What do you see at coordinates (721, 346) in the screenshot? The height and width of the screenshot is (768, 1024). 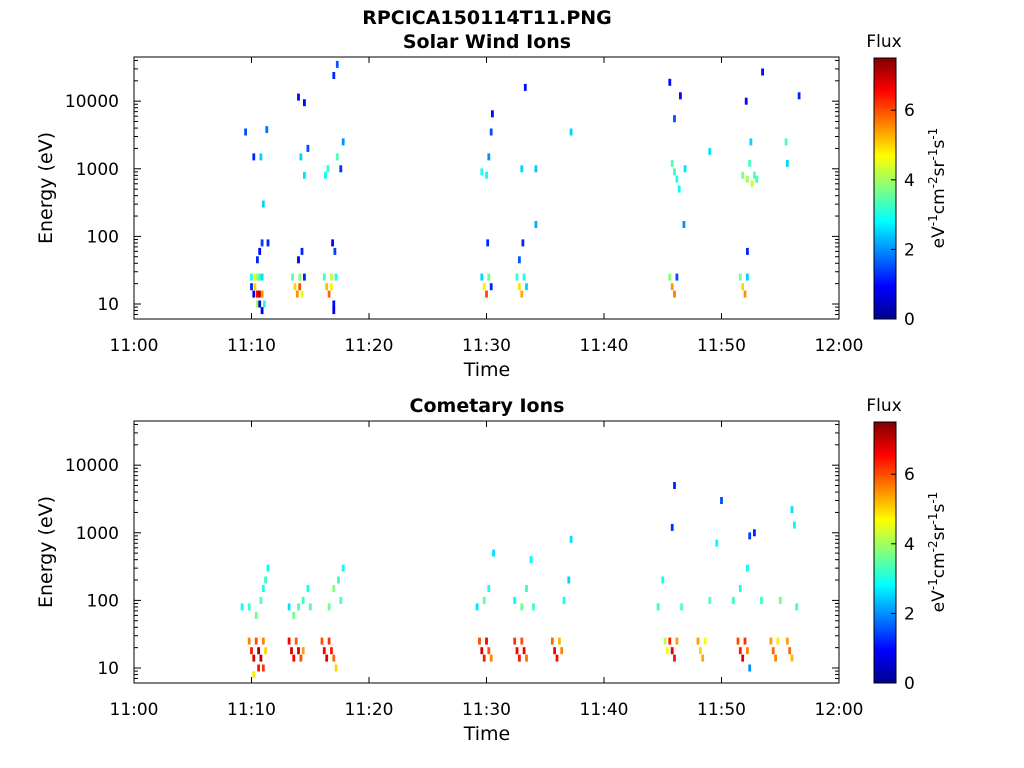 I see `x-tick-label: 11:50` at bounding box center [721, 346].